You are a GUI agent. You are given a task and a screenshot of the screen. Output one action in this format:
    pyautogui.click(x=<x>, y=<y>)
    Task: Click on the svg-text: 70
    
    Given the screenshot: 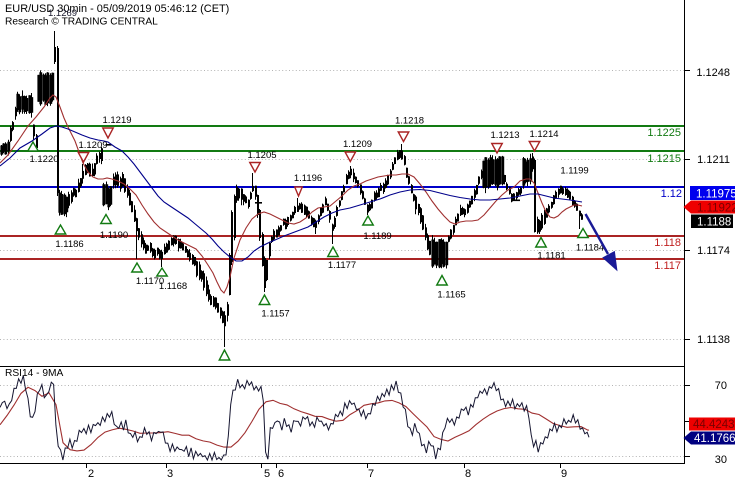 What is the action you would take?
    pyautogui.click(x=721, y=386)
    